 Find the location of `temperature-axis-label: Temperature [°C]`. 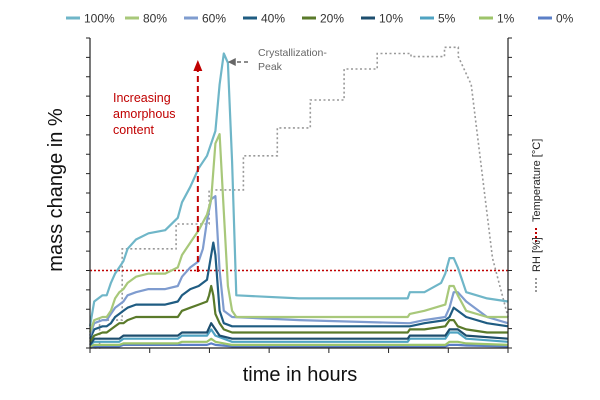

temperature-axis-label: Temperature [°C] is located at coordinates (537, 180).